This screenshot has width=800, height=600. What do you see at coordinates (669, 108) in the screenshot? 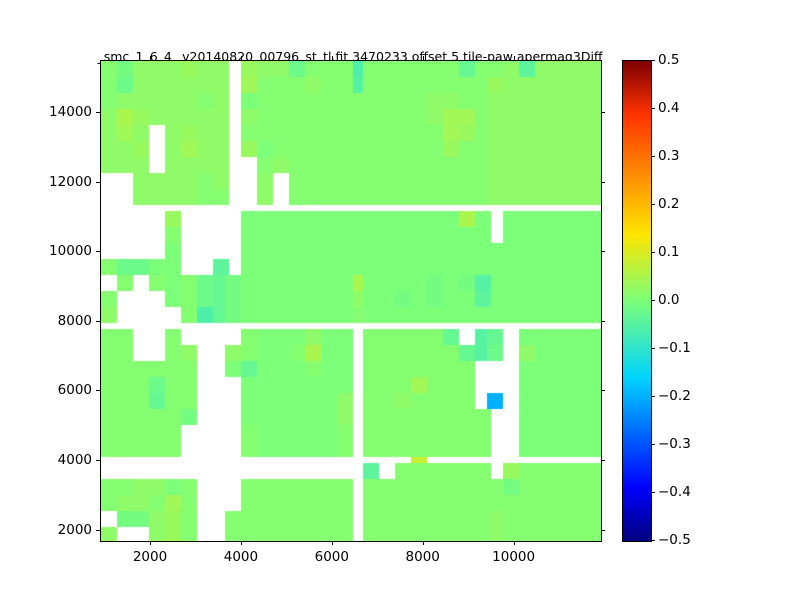
I see `colorbar-tick-label: 0.4` at bounding box center [669, 108].